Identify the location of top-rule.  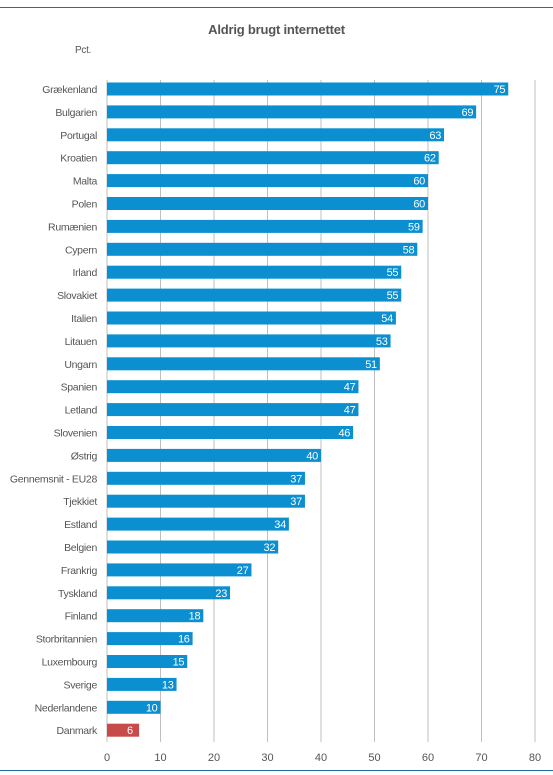
(276, 7).